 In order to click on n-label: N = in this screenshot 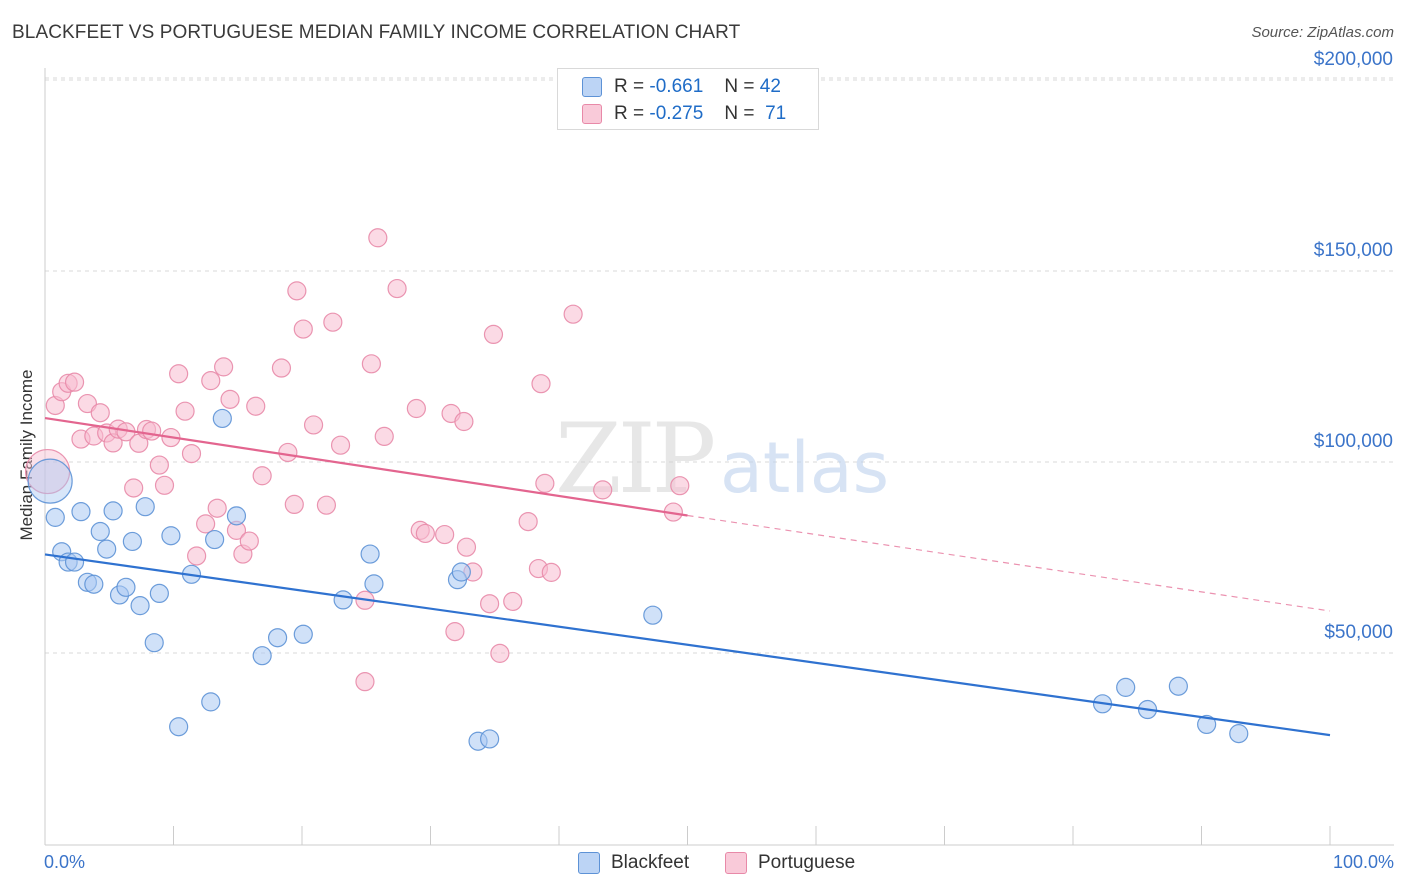, I will do `click(739, 113)`.